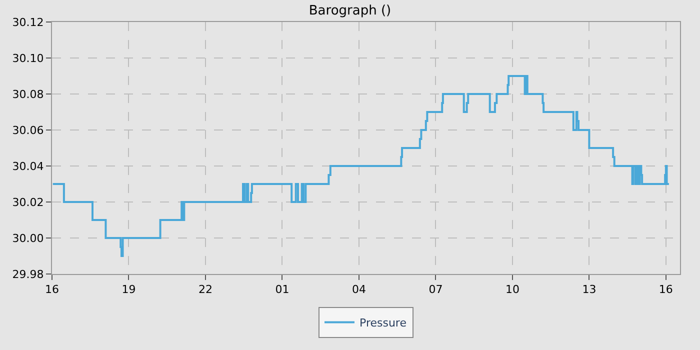  Describe the element at coordinates (359, 289) in the screenshot. I see `x-tick-label: 04` at that location.